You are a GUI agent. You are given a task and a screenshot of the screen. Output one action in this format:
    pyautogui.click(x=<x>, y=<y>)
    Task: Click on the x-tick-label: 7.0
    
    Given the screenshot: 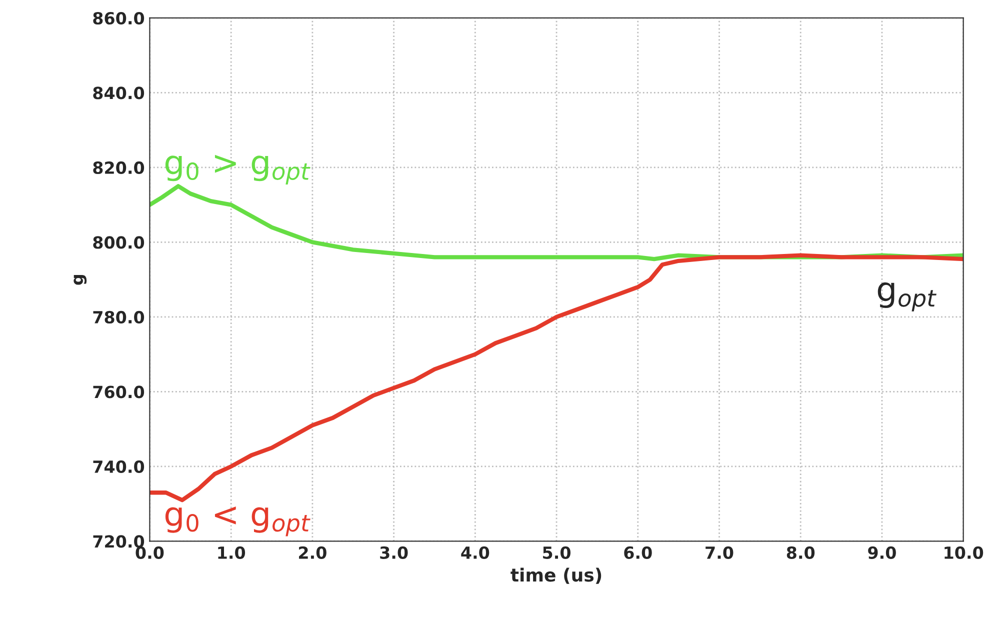 What is the action you would take?
    pyautogui.click(x=720, y=552)
    